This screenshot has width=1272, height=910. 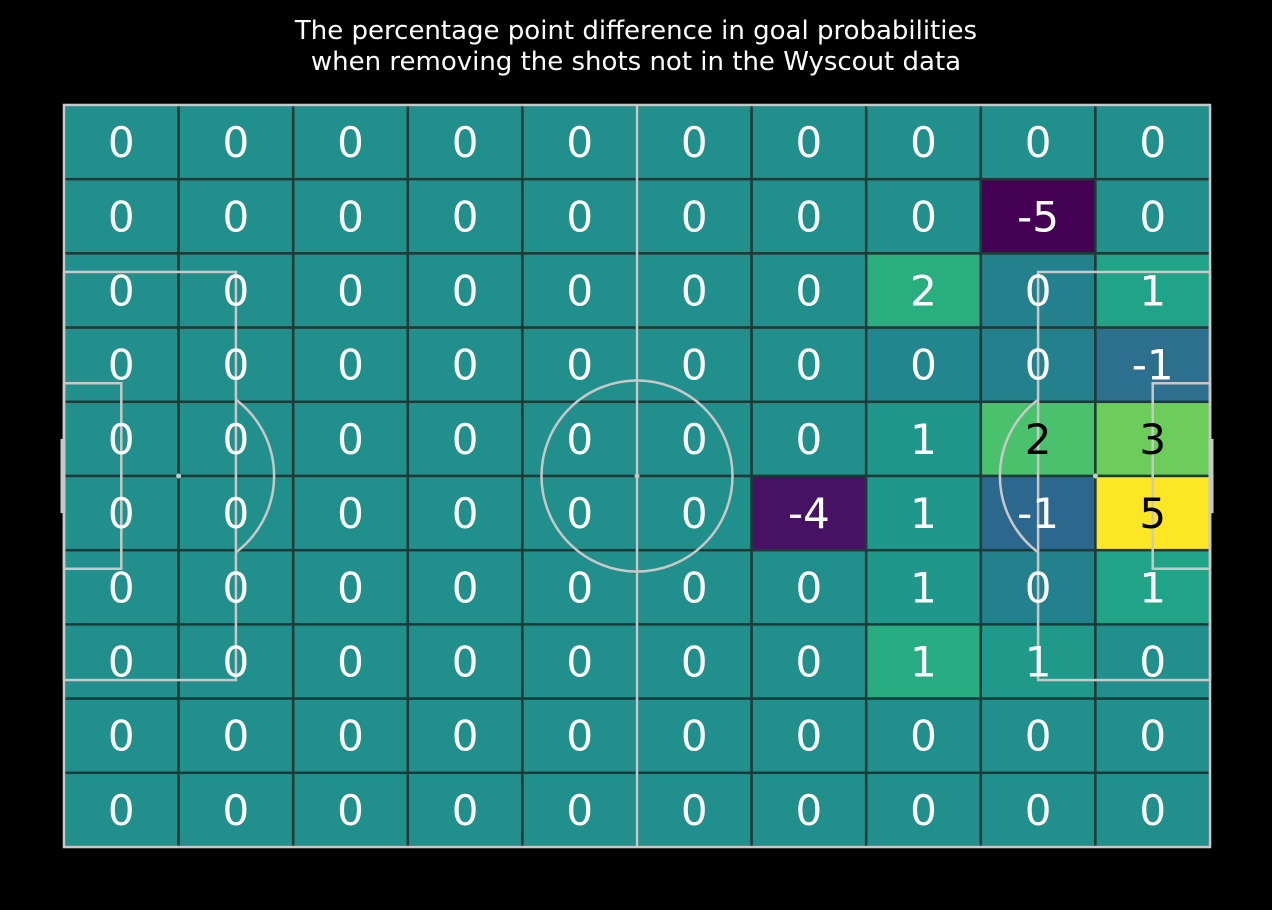 I want to click on cell-label-r5-c3: 0, so click(x=465, y=513).